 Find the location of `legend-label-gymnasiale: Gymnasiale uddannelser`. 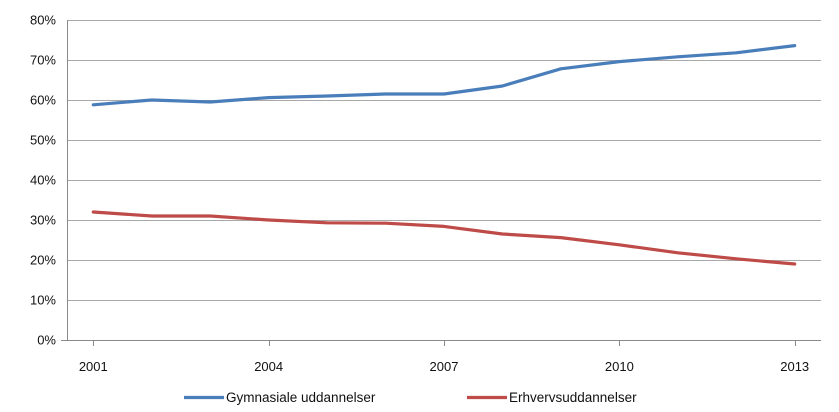

legend-label-gymnasiale: Gymnasiale uddannelser is located at coordinates (301, 397).